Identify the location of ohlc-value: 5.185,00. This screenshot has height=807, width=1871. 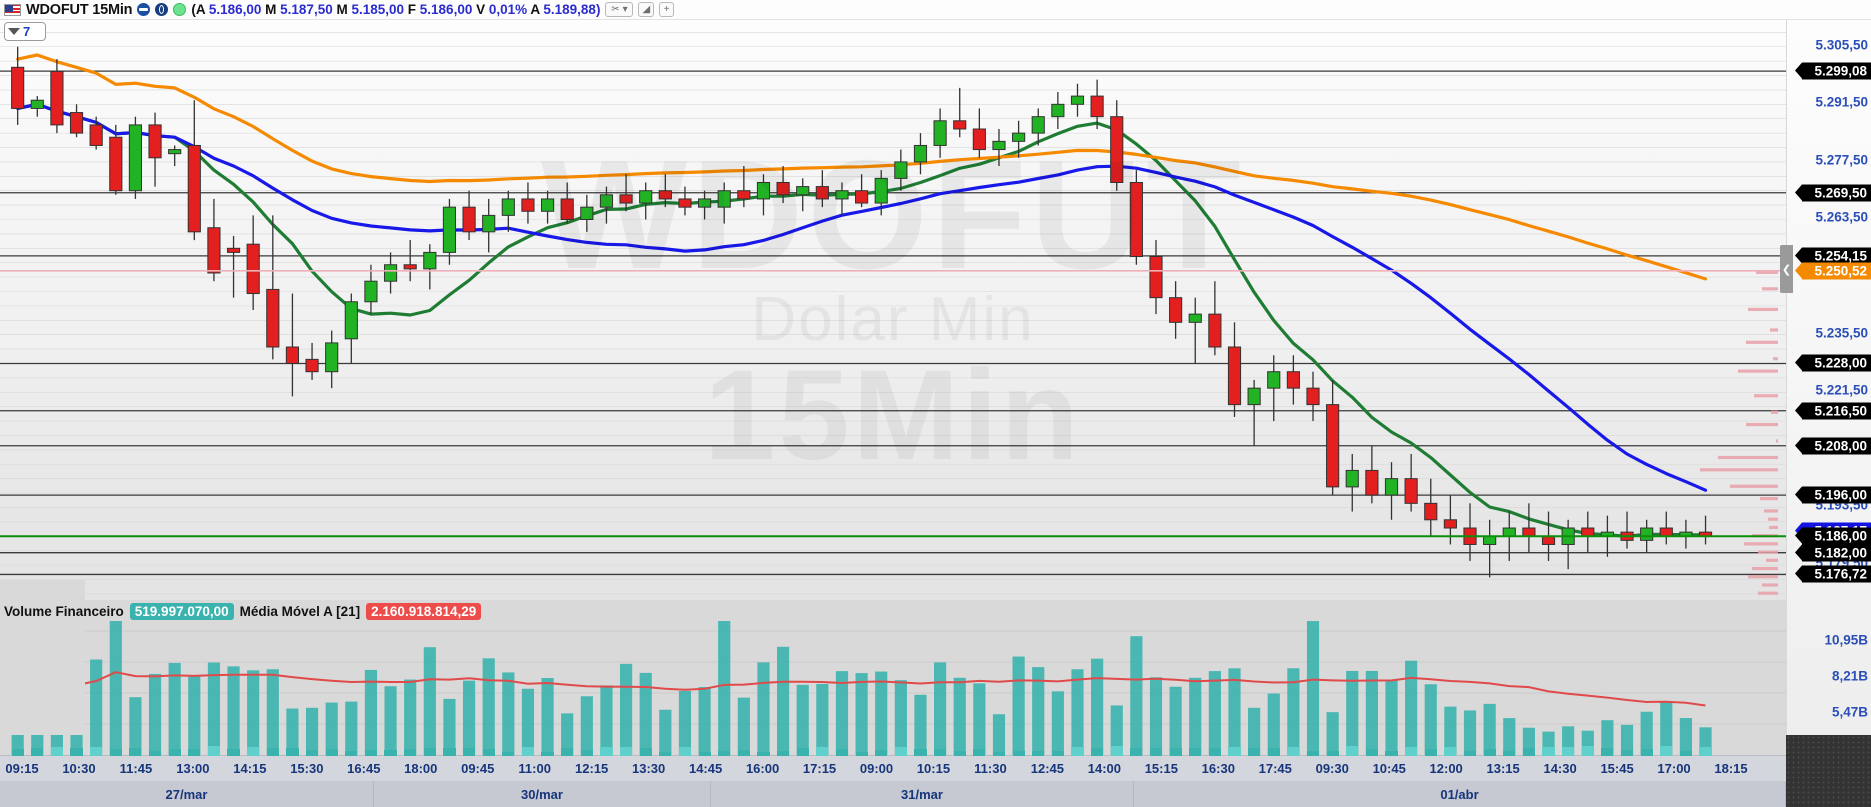
(378, 9).